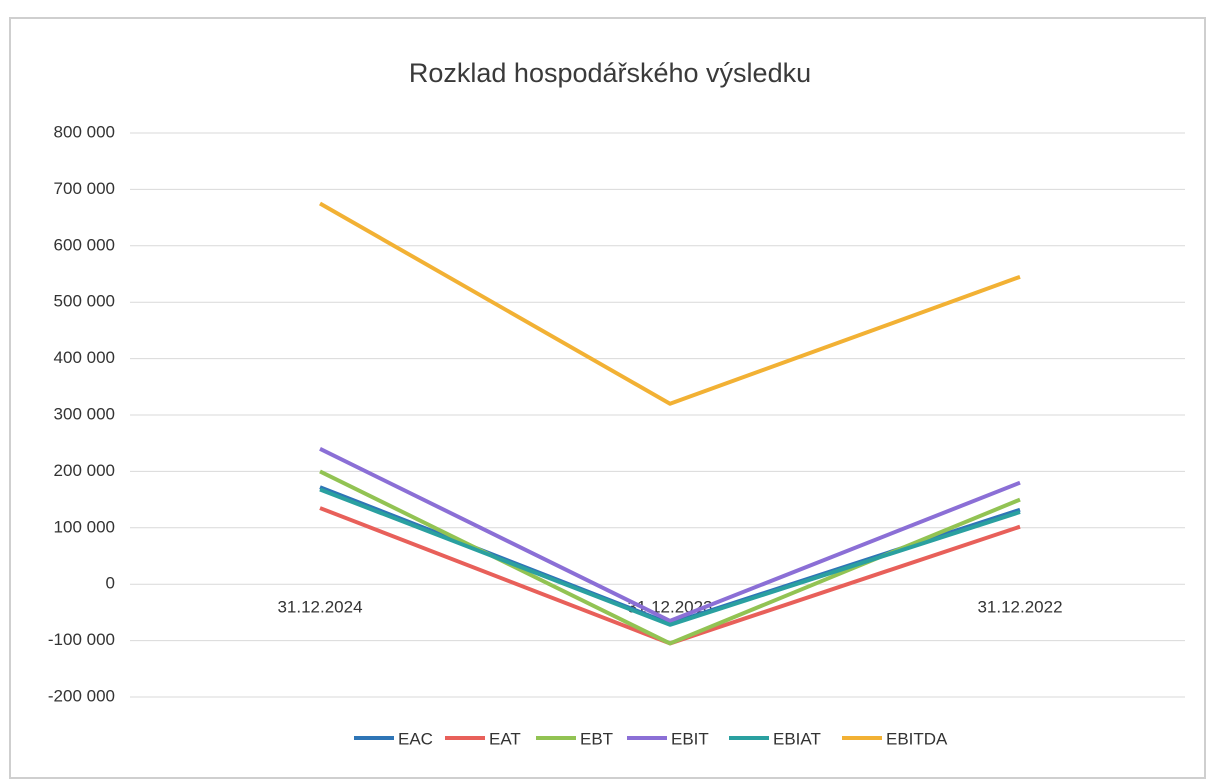  What do you see at coordinates (610, 73) in the screenshot?
I see `chart-title: Rozklad hospodářského výsledku` at bounding box center [610, 73].